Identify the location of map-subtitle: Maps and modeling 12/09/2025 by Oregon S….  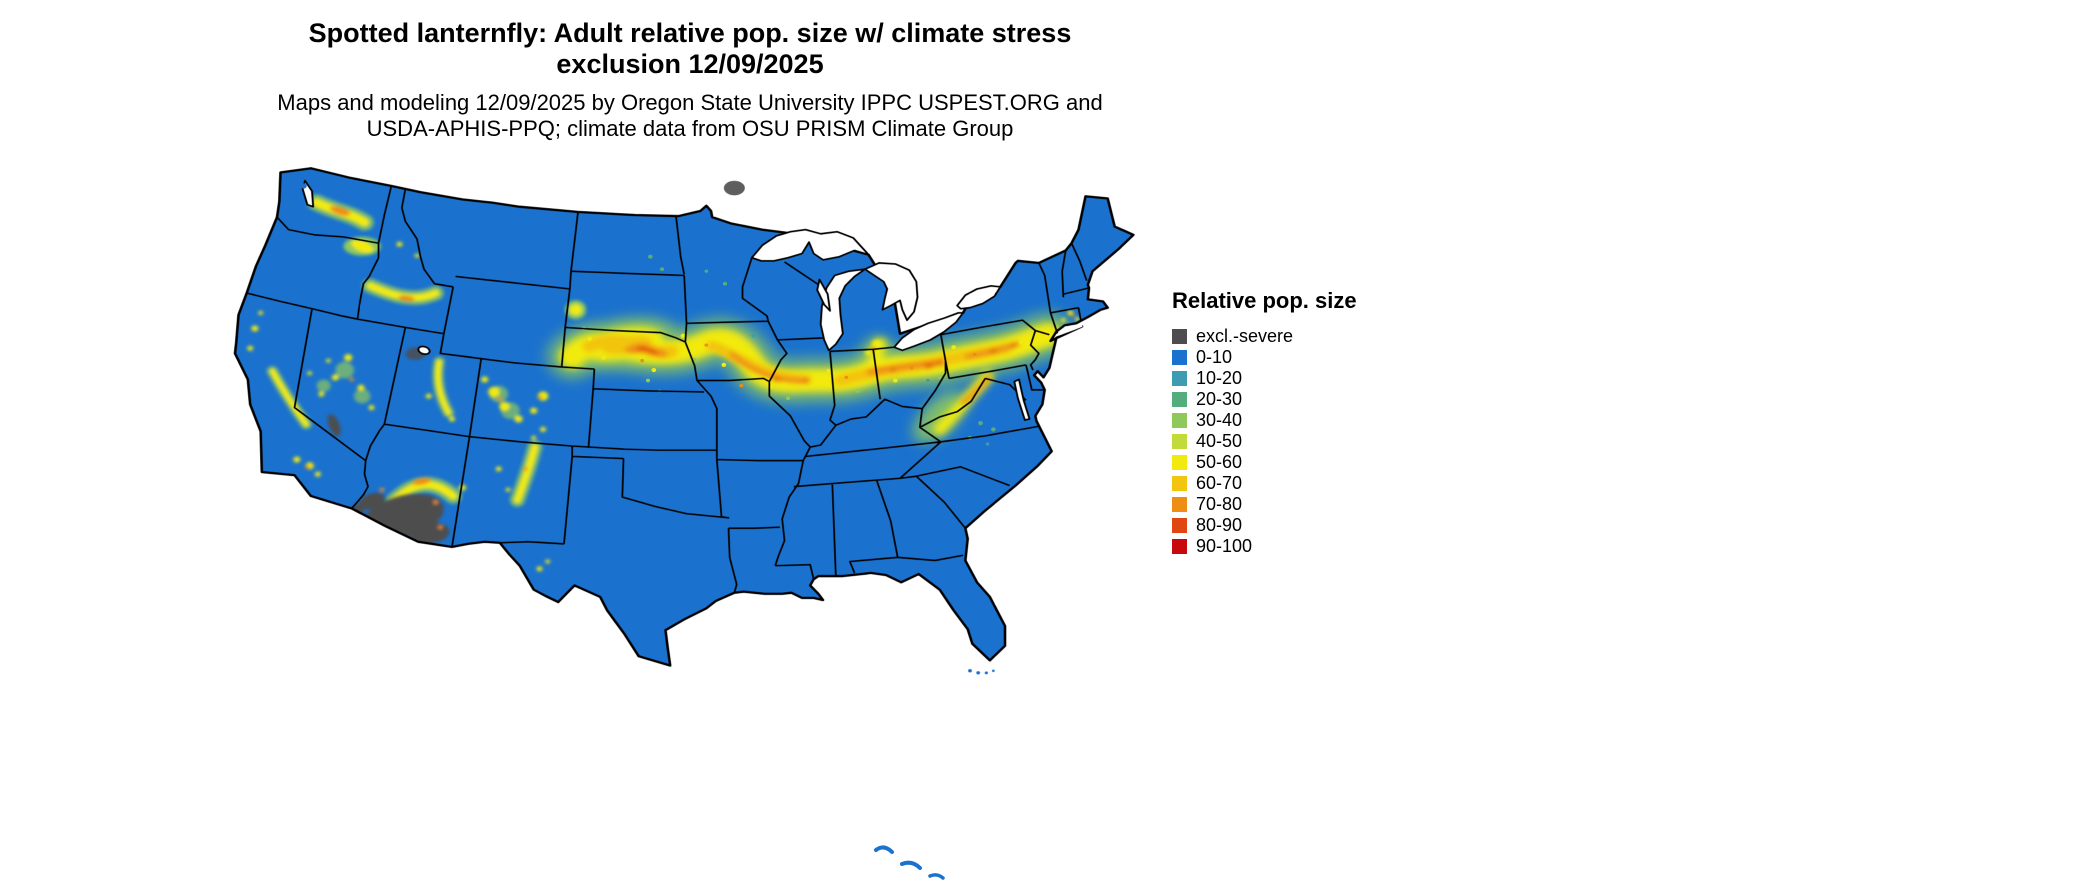
(690, 116).